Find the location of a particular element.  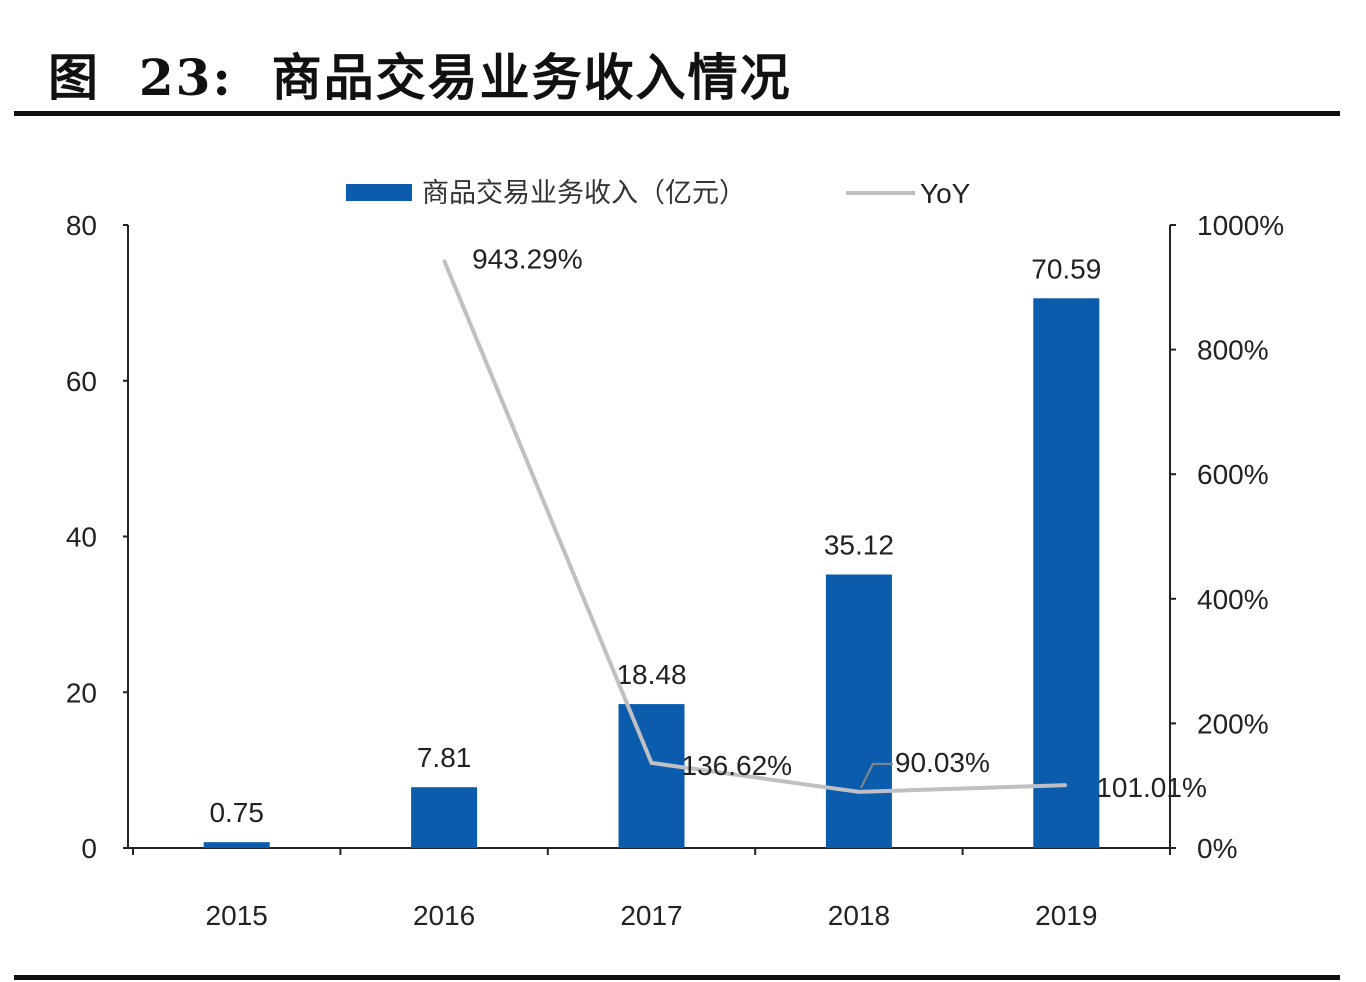

left-tick-label: 60 is located at coordinates (81, 381).